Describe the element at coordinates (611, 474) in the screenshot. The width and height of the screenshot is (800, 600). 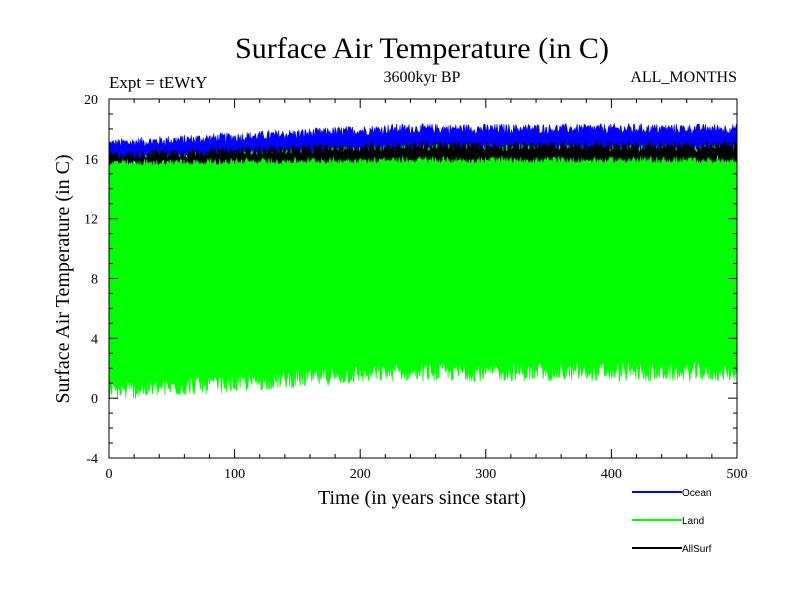
I see `x-tick-label: 400` at that location.